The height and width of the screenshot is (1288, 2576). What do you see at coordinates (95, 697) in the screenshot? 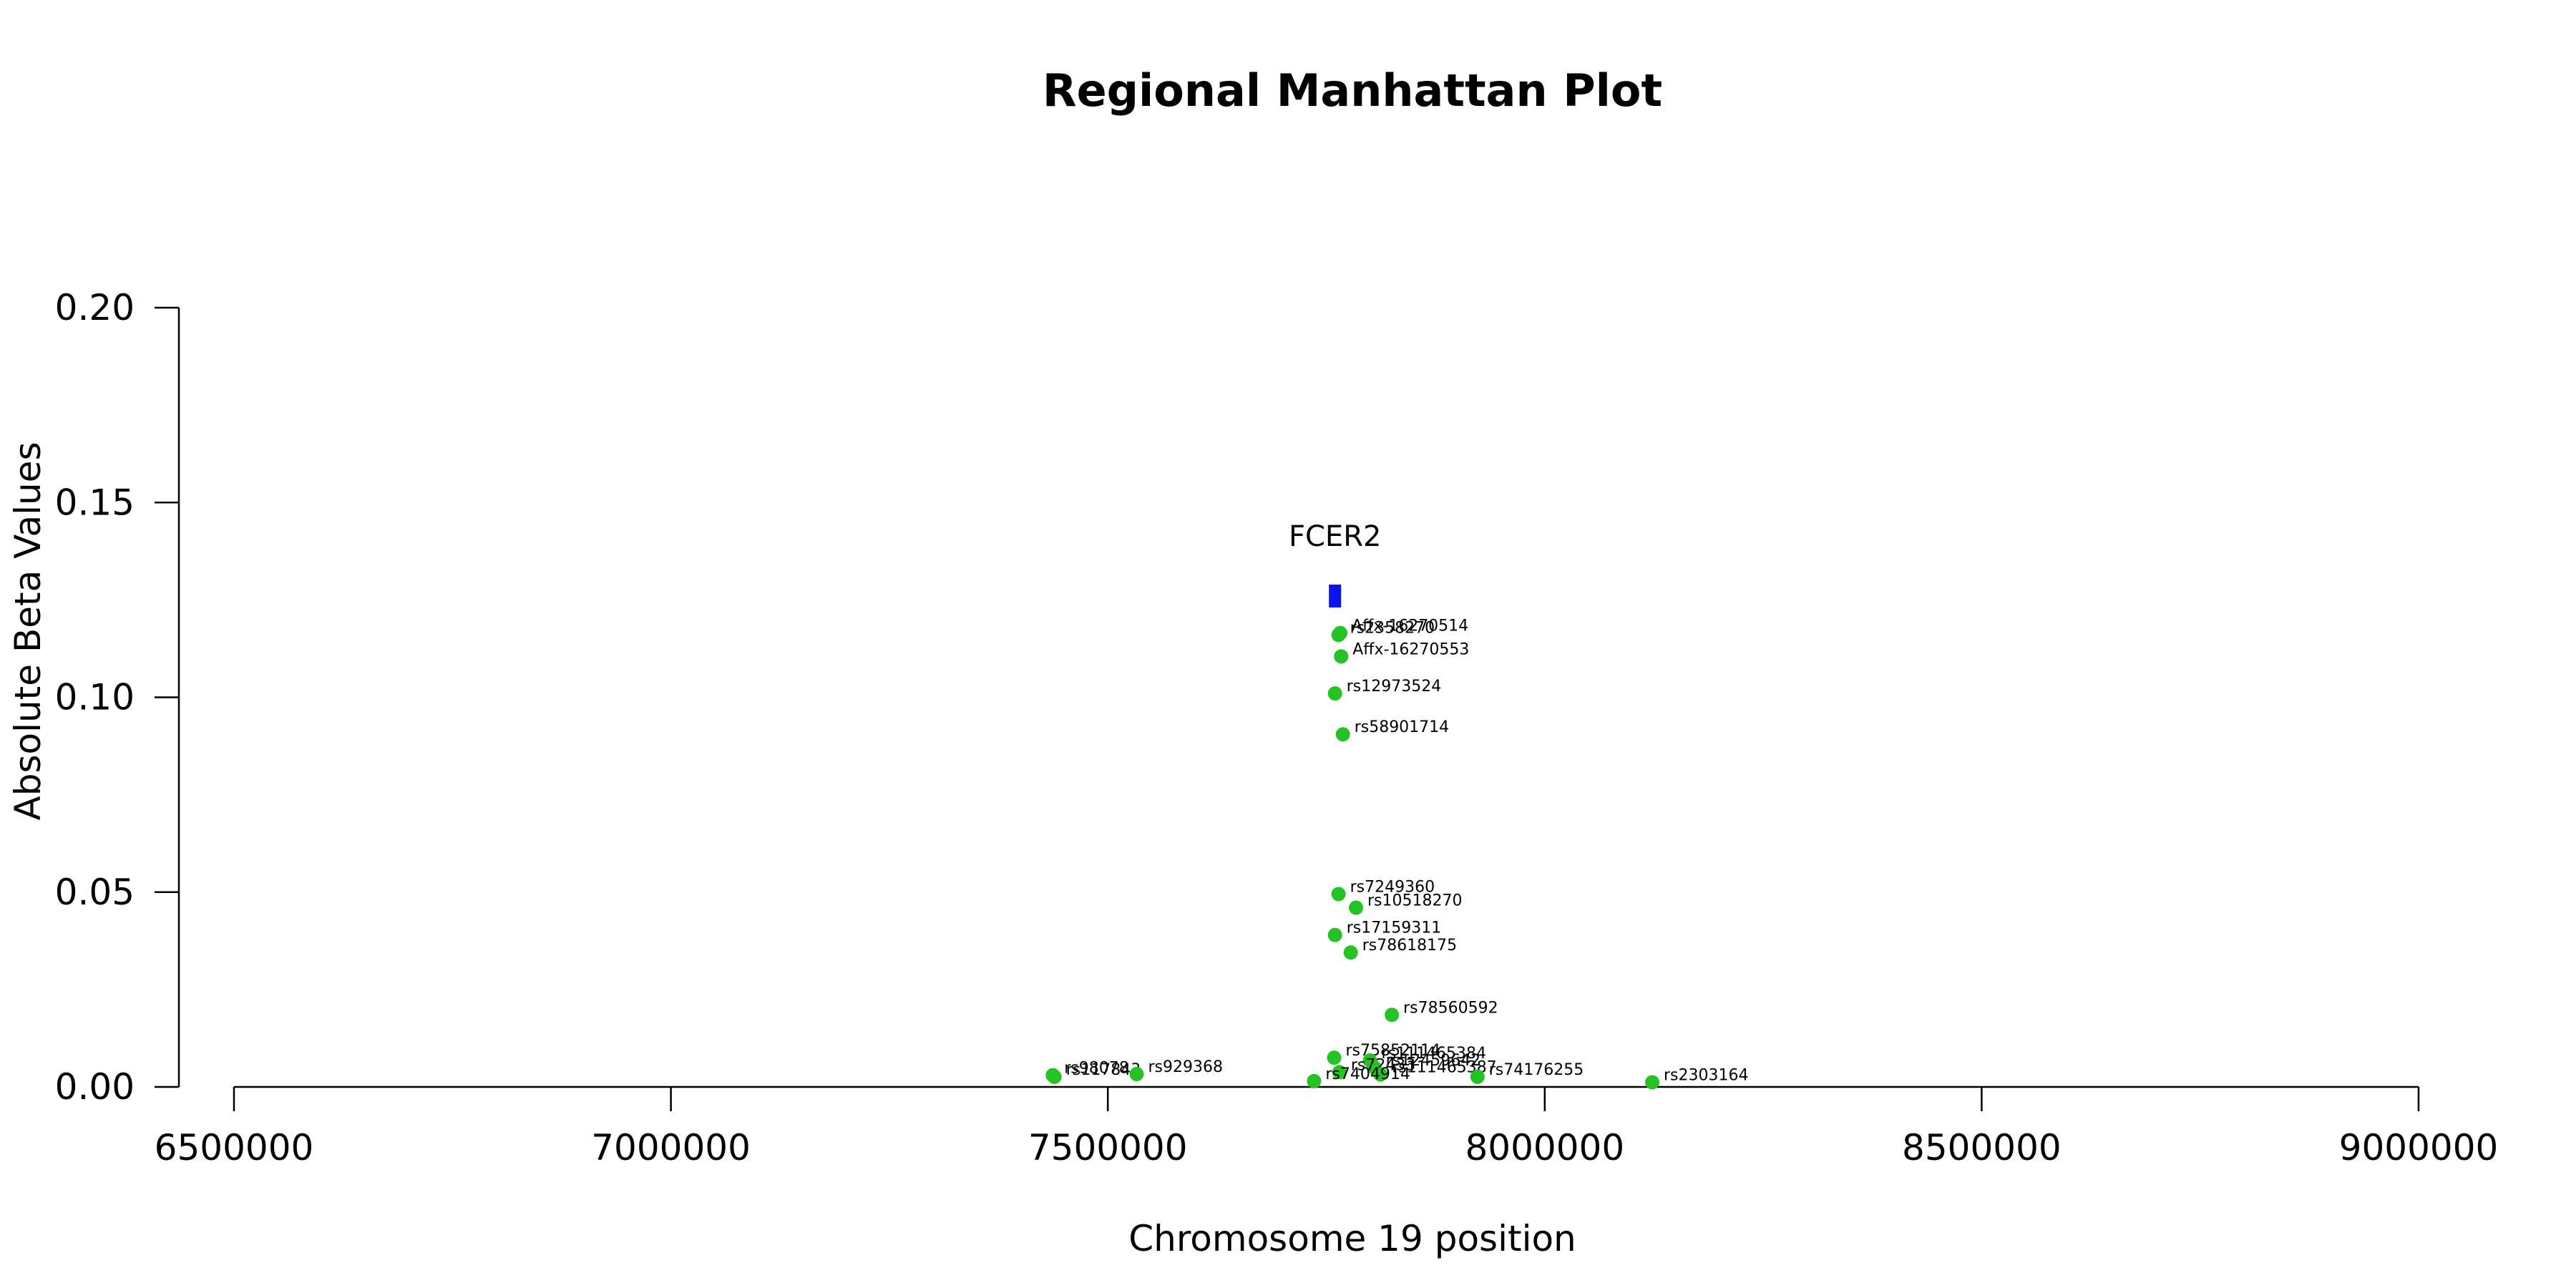
I see `y-tick-label: 0.10` at bounding box center [95, 697].